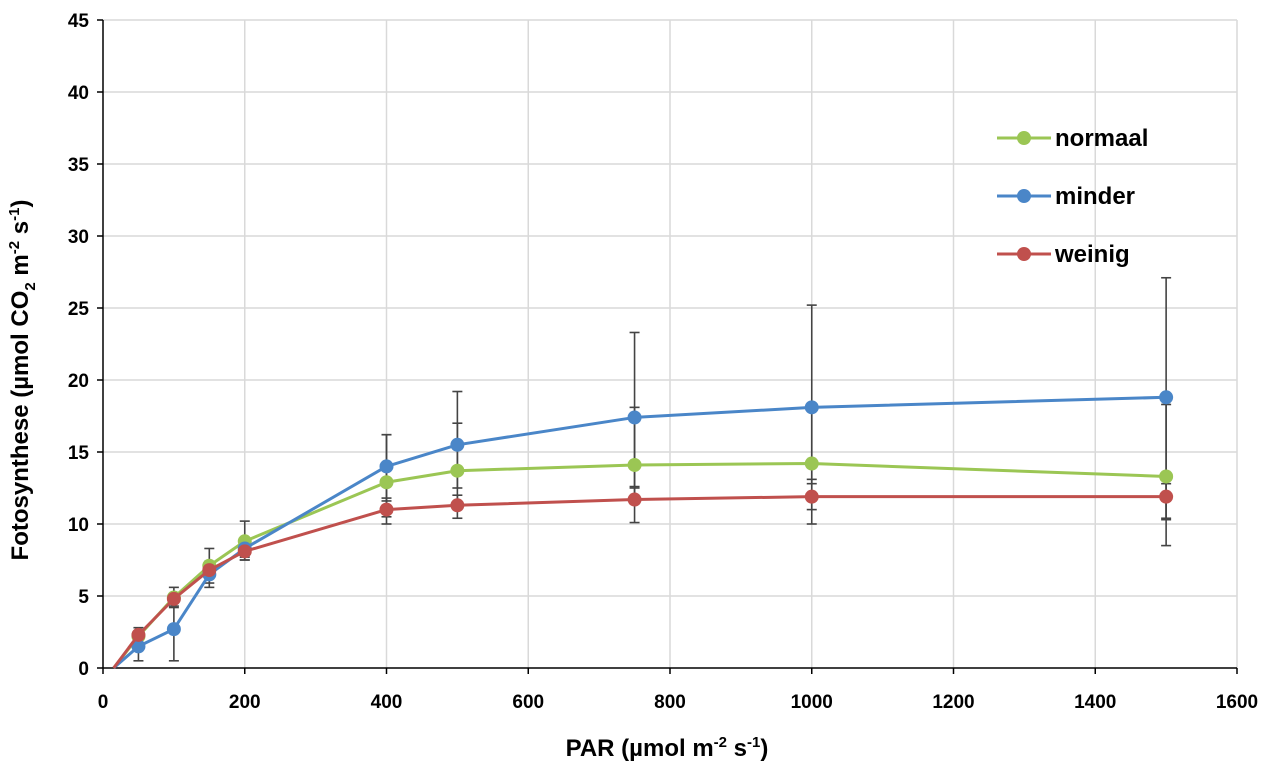 This screenshot has width=1269, height=765. What do you see at coordinates (1237, 702) in the screenshot?
I see `x-tick-label: 1600` at bounding box center [1237, 702].